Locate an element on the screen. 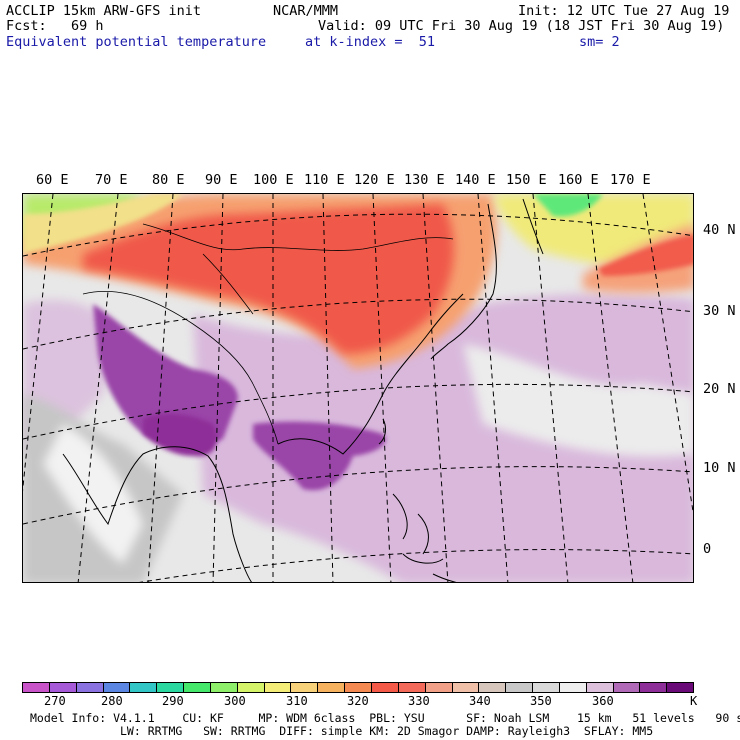 The height and width of the screenshot is (740, 740). green-northeast is located at coordinates (568, 205).